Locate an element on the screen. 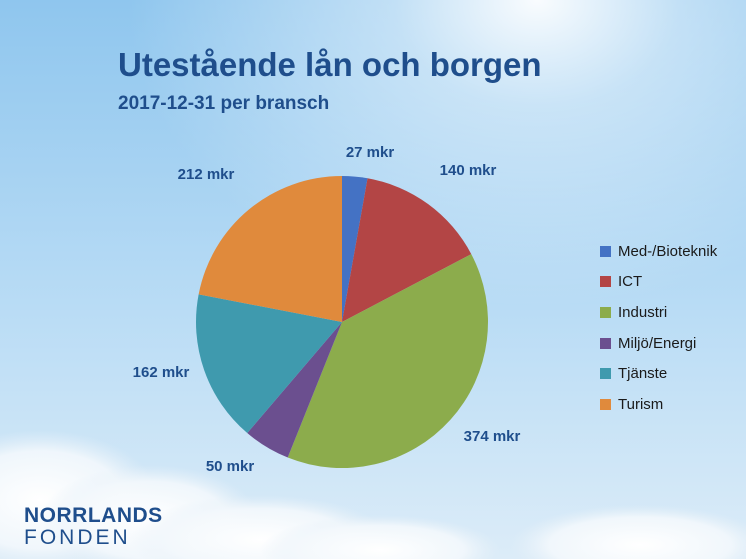  legend-label: Industri is located at coordinates (643, 312).